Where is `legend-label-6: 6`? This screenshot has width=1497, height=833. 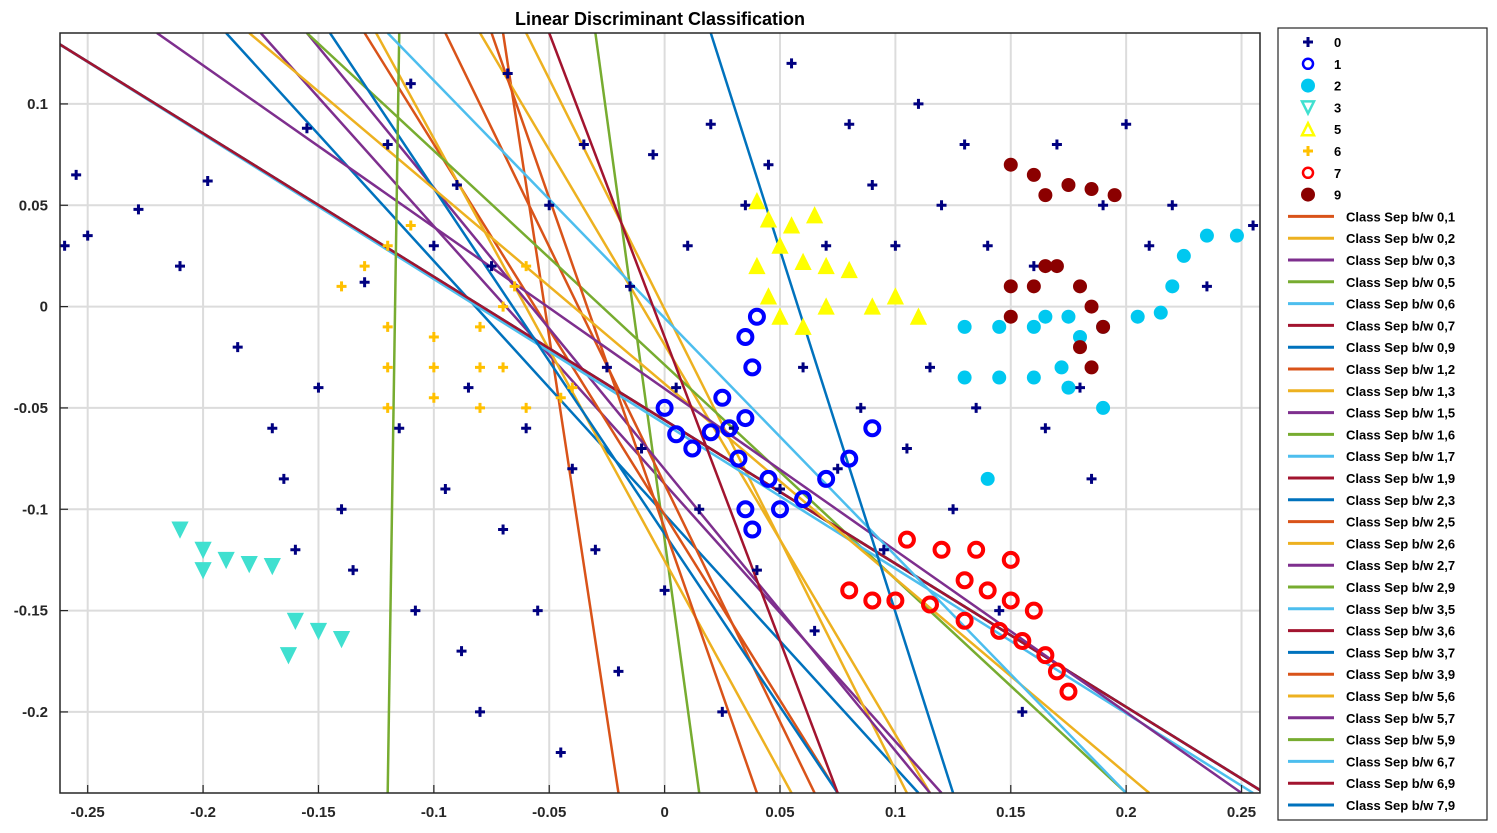 legend-label-6: 6 is located at coordinates (1337, 151).